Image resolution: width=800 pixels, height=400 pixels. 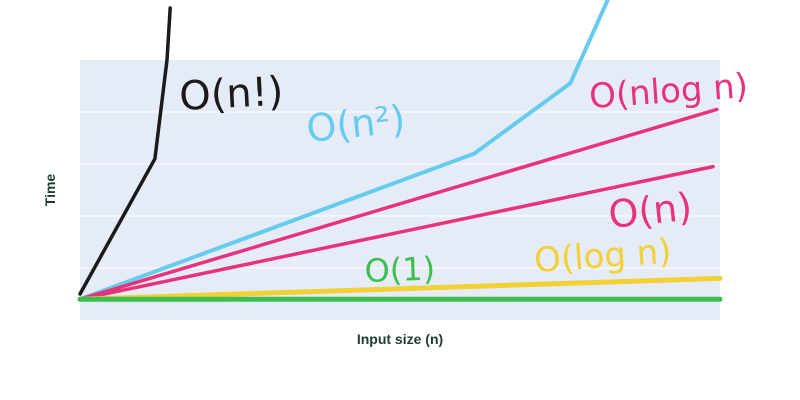 What do you see at coordinates (50, 190) in the screenshot?
I see `y-axis-title: Time` at bounding box center [50, 190].